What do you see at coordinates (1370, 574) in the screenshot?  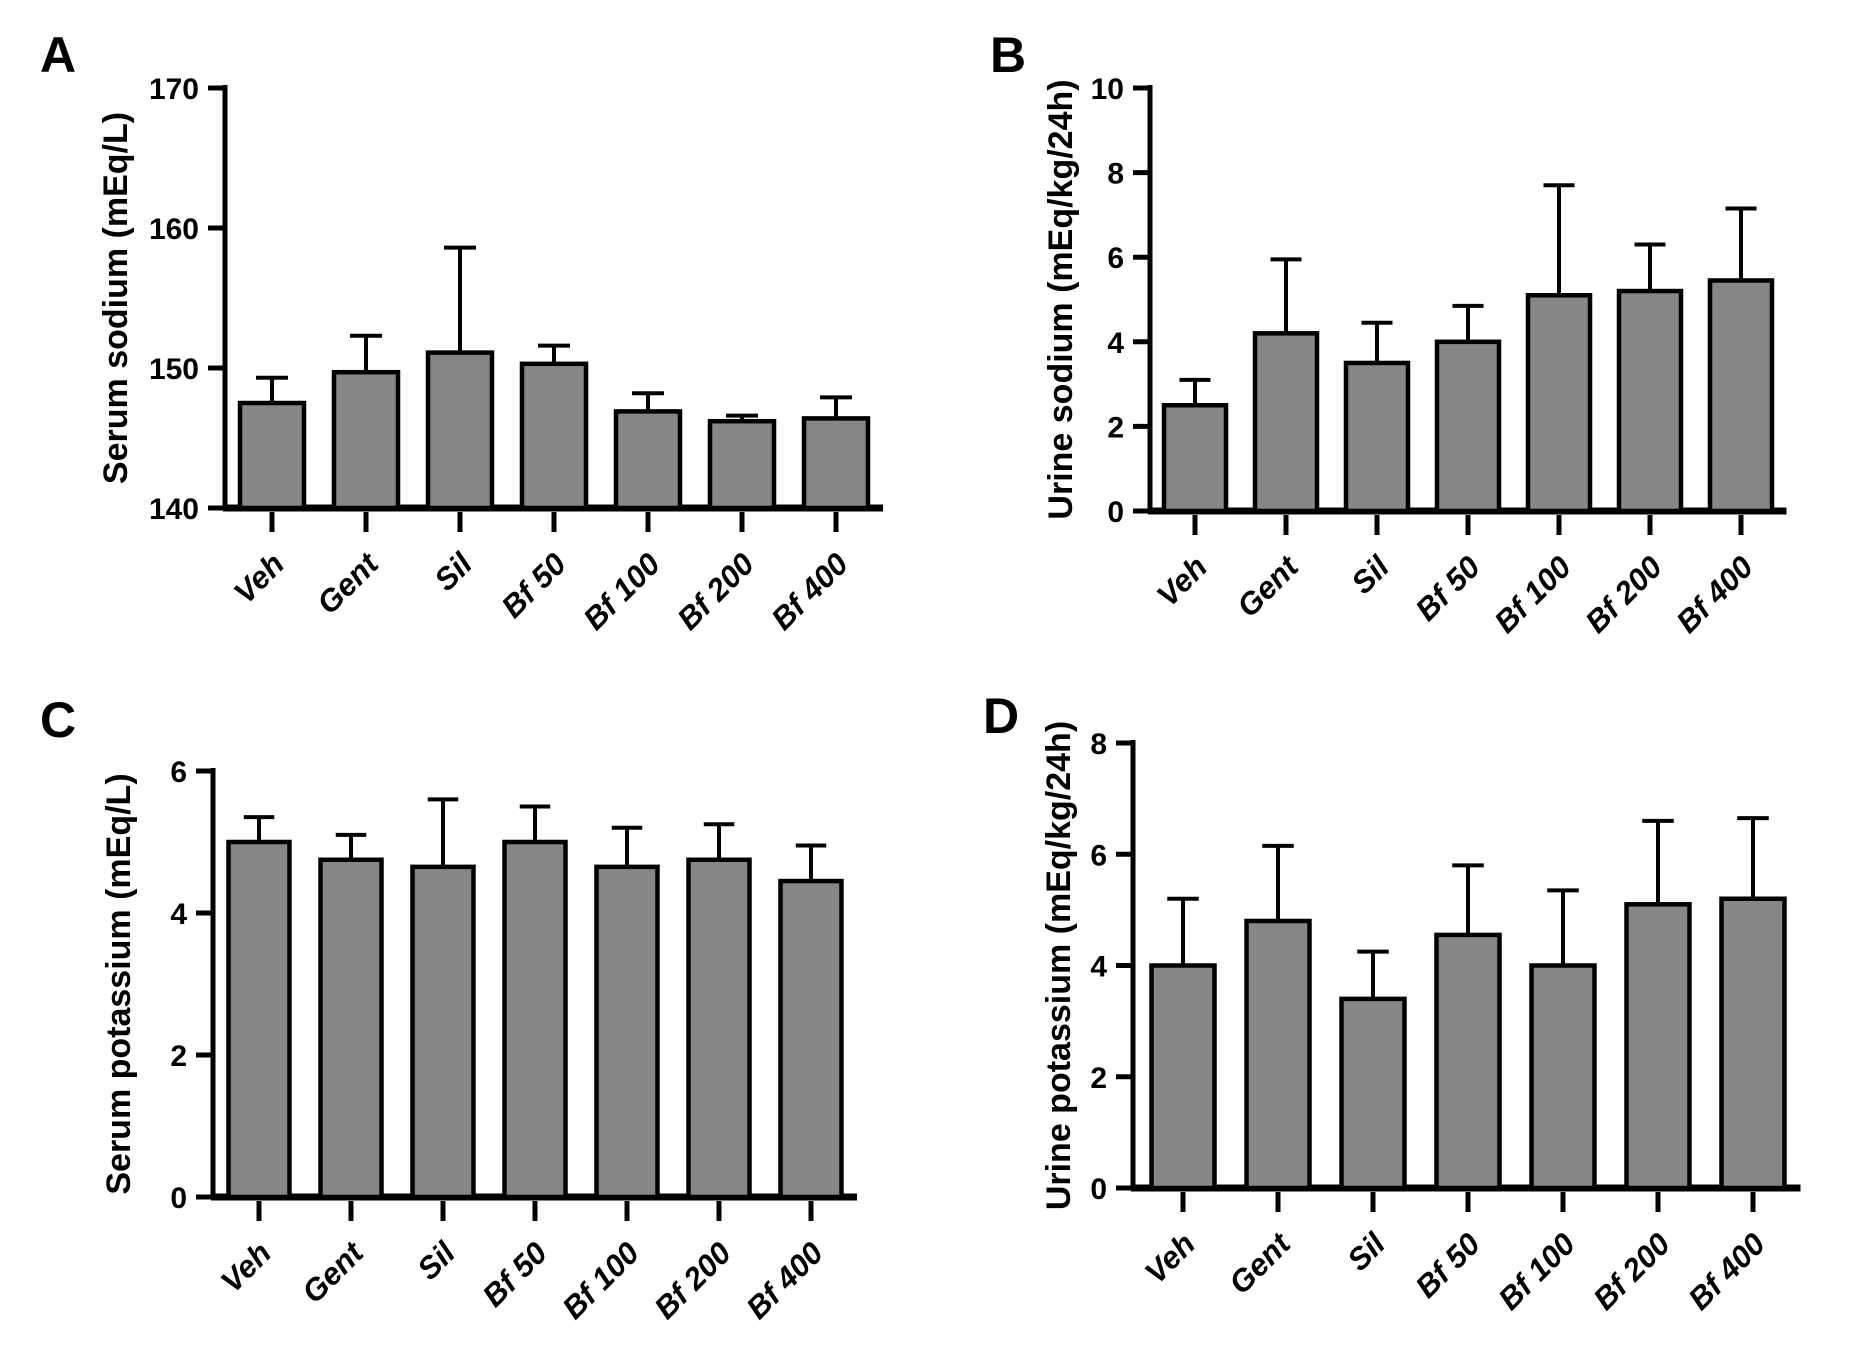 I see `panel-B-x-label-Sil: Sil` at bounding box center [1370, 574].